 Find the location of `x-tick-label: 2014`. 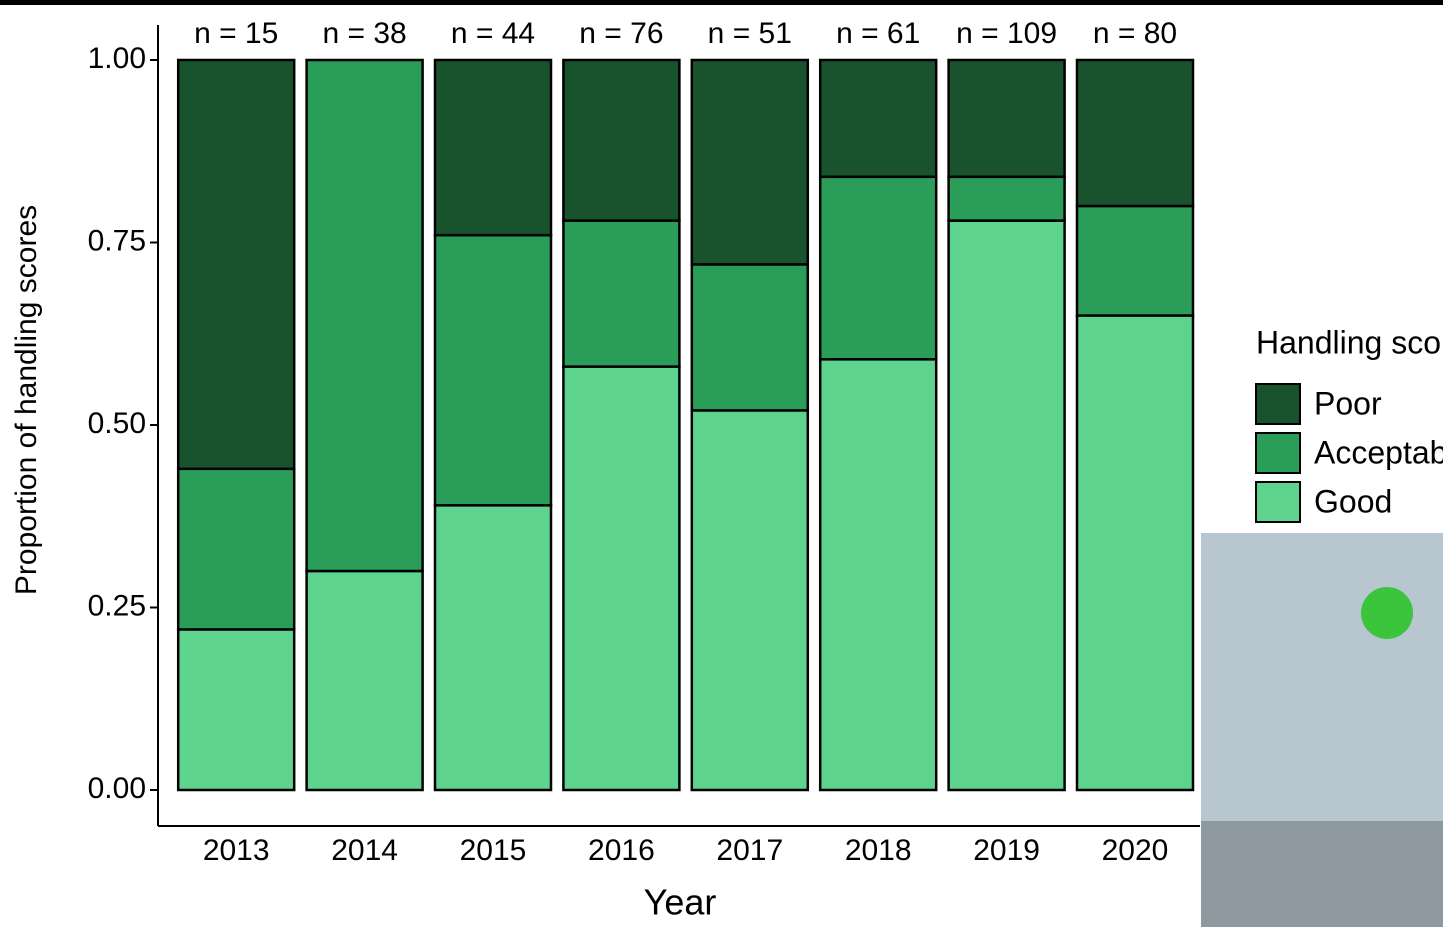

x-tick-label: 2014 is located at coordinates (364, 850).